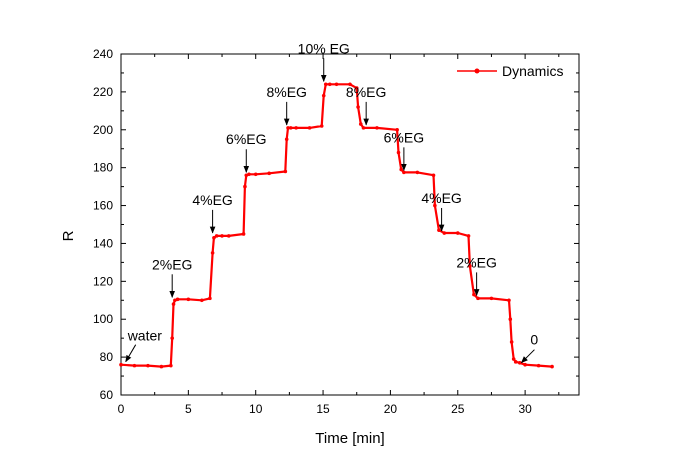 The height and width of the screenshot is (474, 675). Describe the element at coordinates (103, 206) in the screenshot. I see `y-tick-label: 160` at that location.